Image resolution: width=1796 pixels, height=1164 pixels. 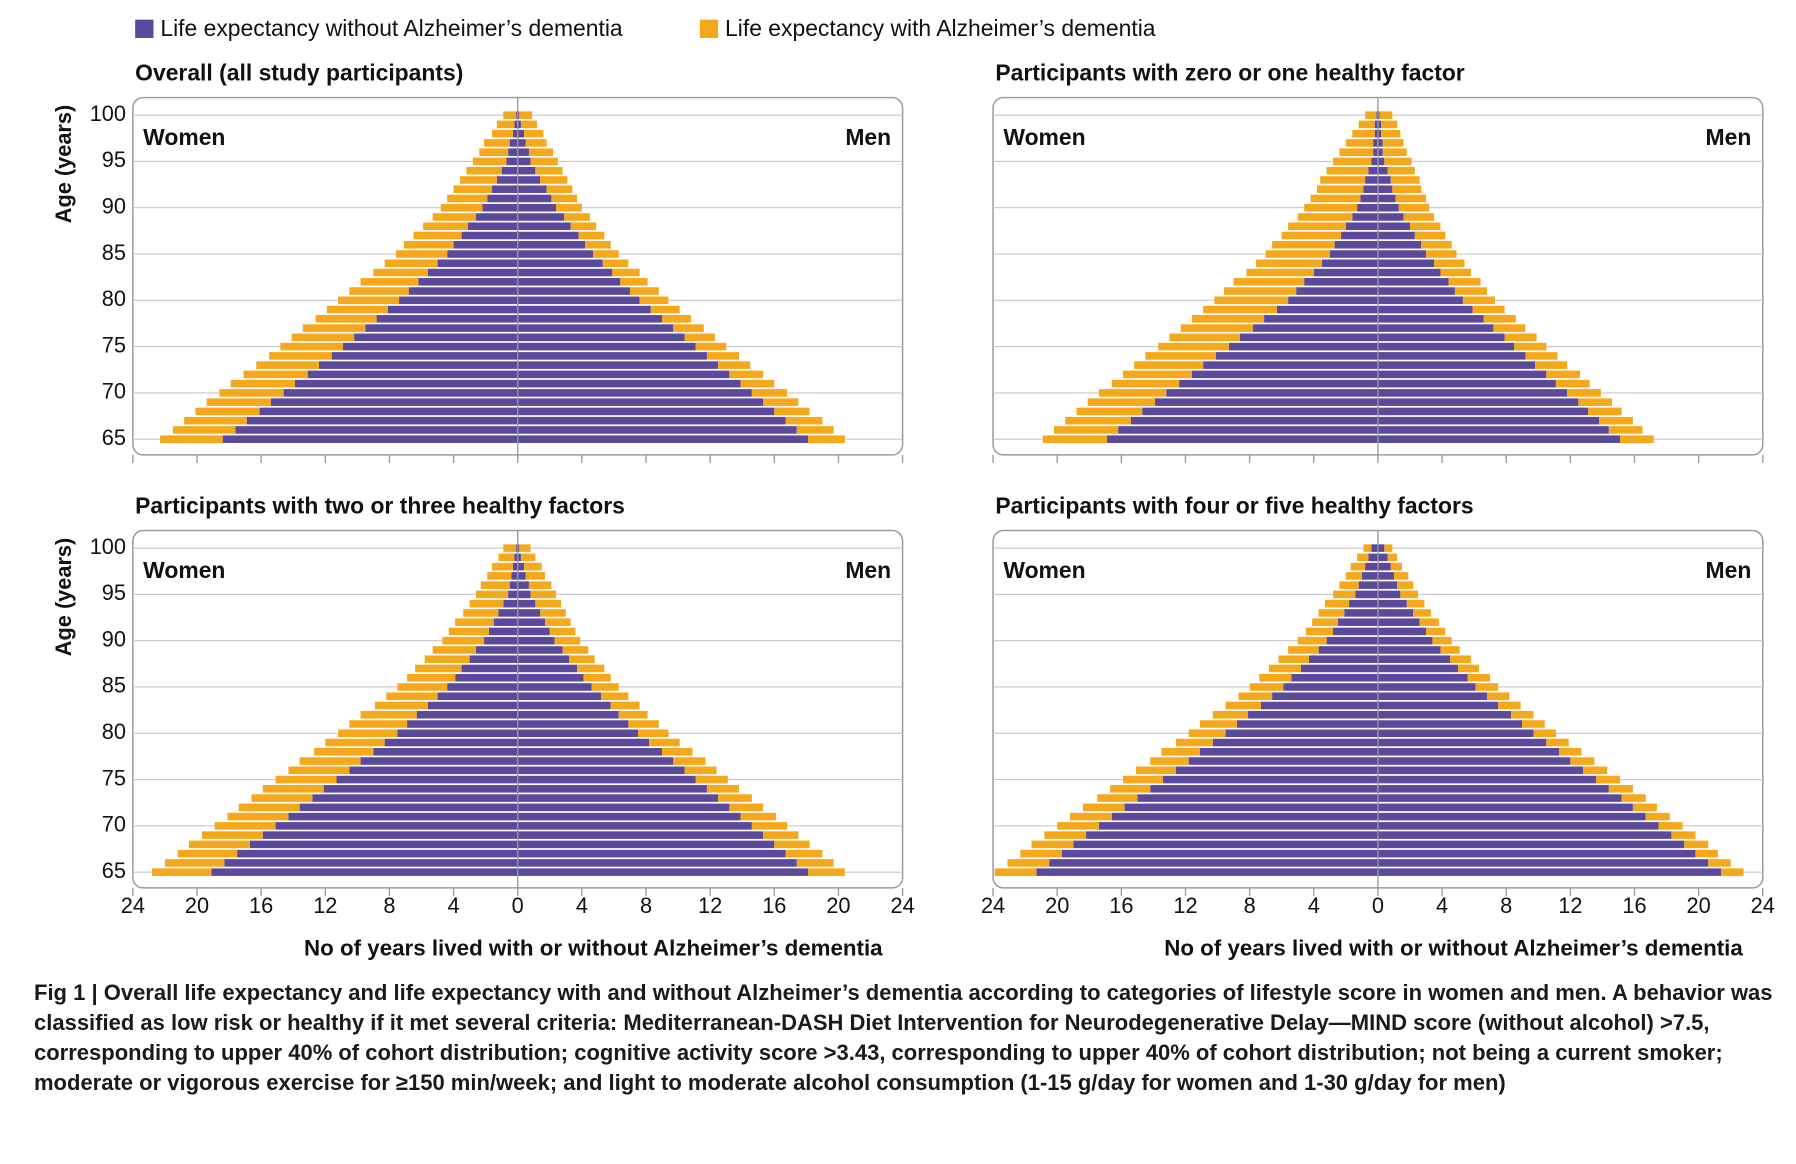 What do you see at coordinates (1314, 905) in the screenshot?
I see `x-tick-label: 4` at bounding box center [1314, 905].